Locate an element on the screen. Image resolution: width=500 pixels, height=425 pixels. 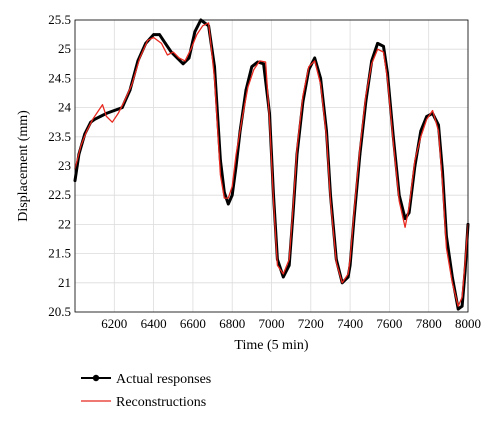
x-tick-label: 6600 is located at coordinates (193, 323).